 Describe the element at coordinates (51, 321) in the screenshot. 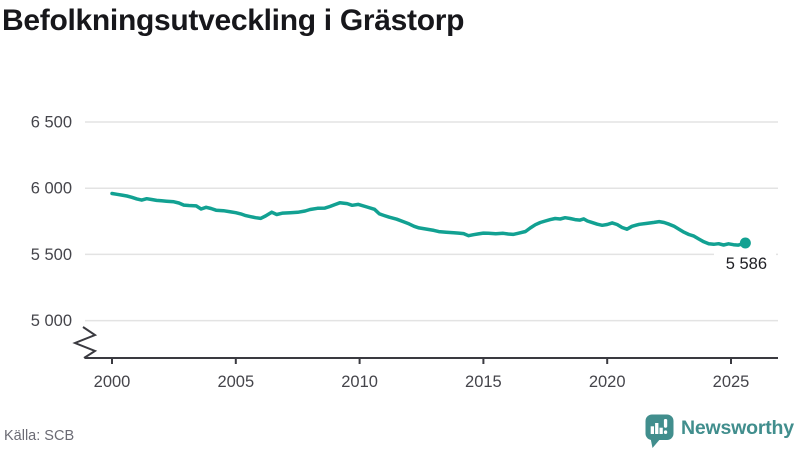

I see `y-axis-label: 5 000` at that location.